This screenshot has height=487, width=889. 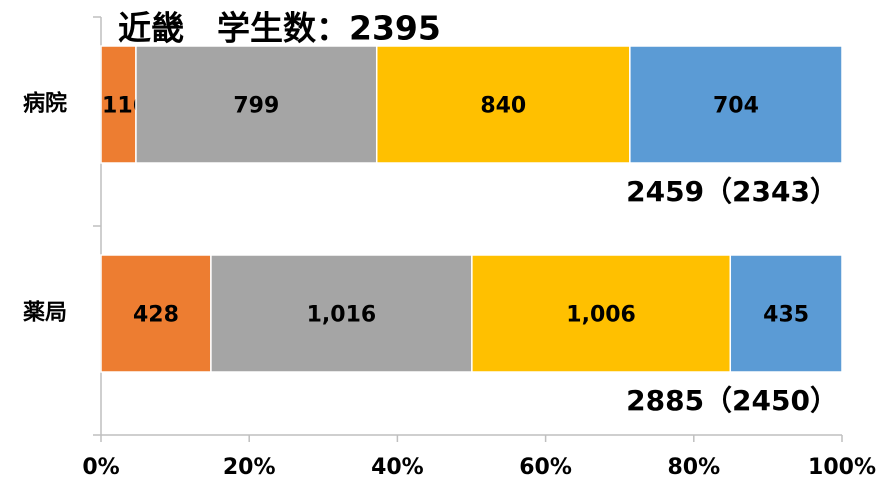 What do you see at coordinates (693, 467) in the screenshot?
I see `x-tick-label: 80%` at bounding box center [693, 467].